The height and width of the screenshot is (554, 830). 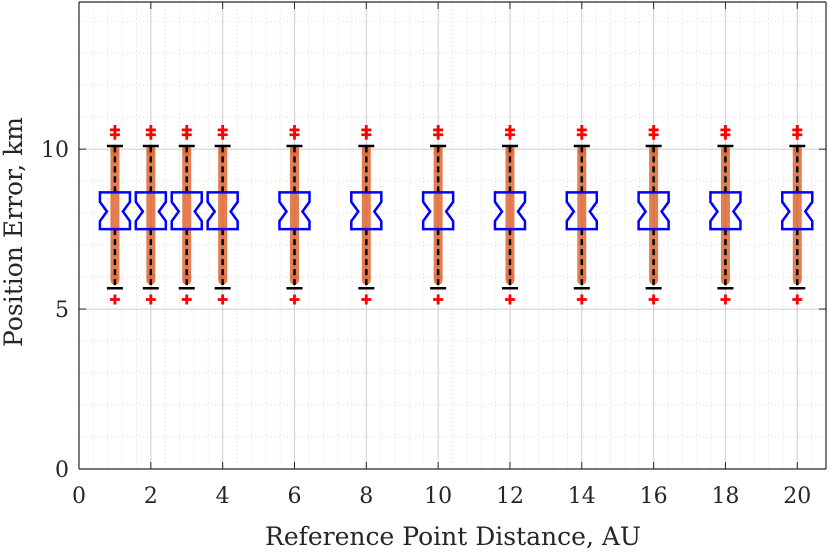 What do you see at coordinates (453, 536) in the screenshot?
I see `x-axis-label: Reference Point Distance, AU` at bounding box center [453, 536].